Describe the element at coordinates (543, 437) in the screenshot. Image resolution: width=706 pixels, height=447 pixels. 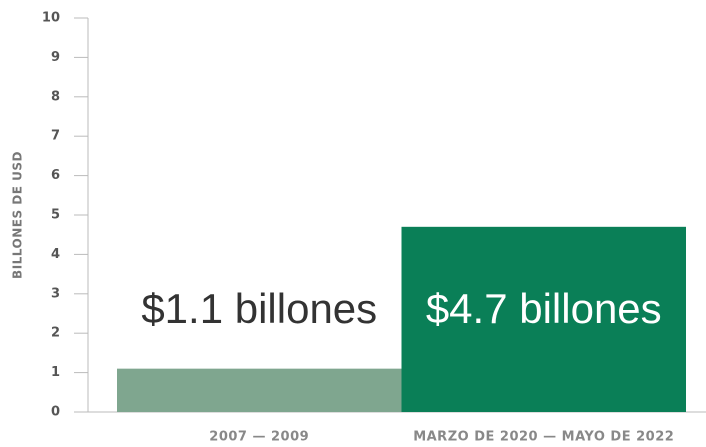
I see `x-tick-label: MARZO DE 2020 — MAYO DE 2022` at that location.